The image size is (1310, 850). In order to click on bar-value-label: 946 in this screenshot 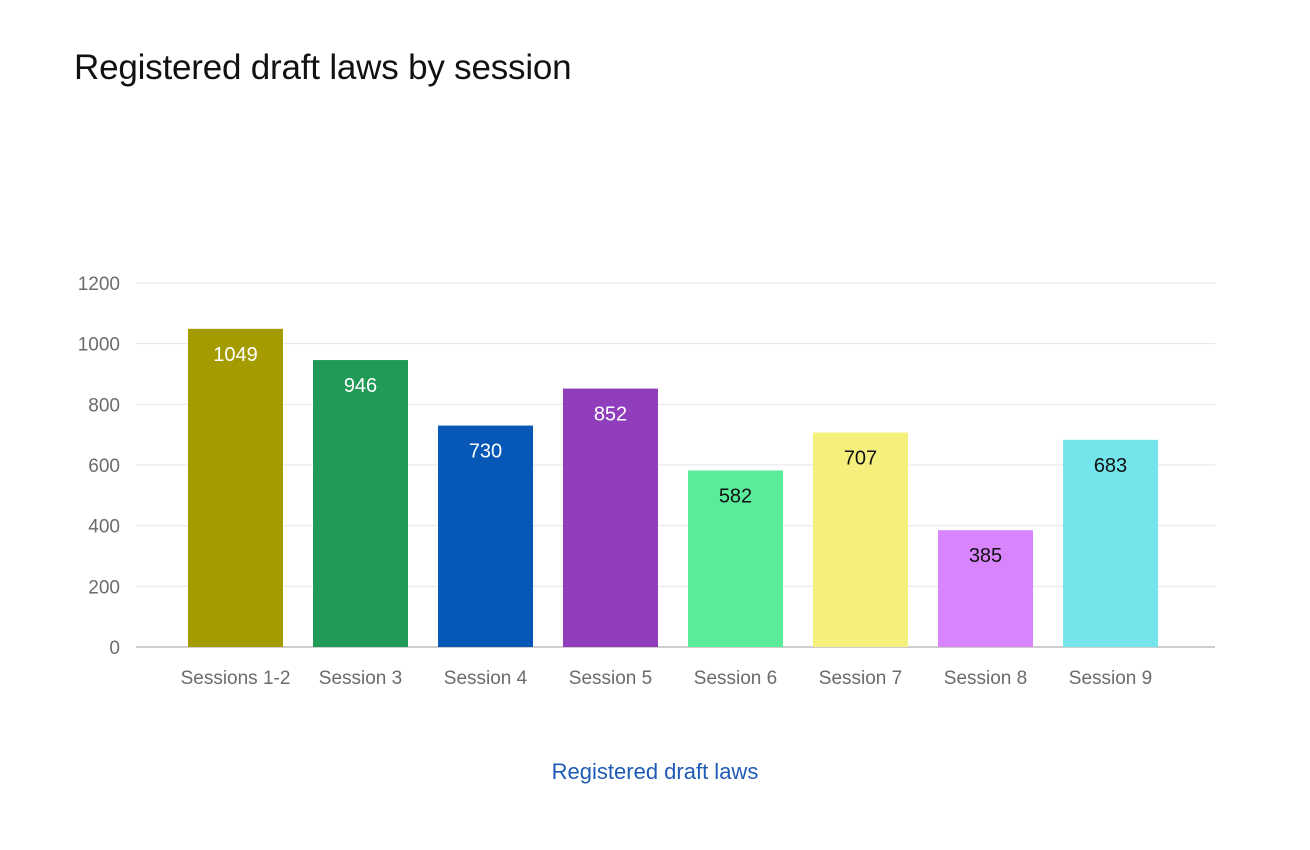, I will do `click(360, 386)`.